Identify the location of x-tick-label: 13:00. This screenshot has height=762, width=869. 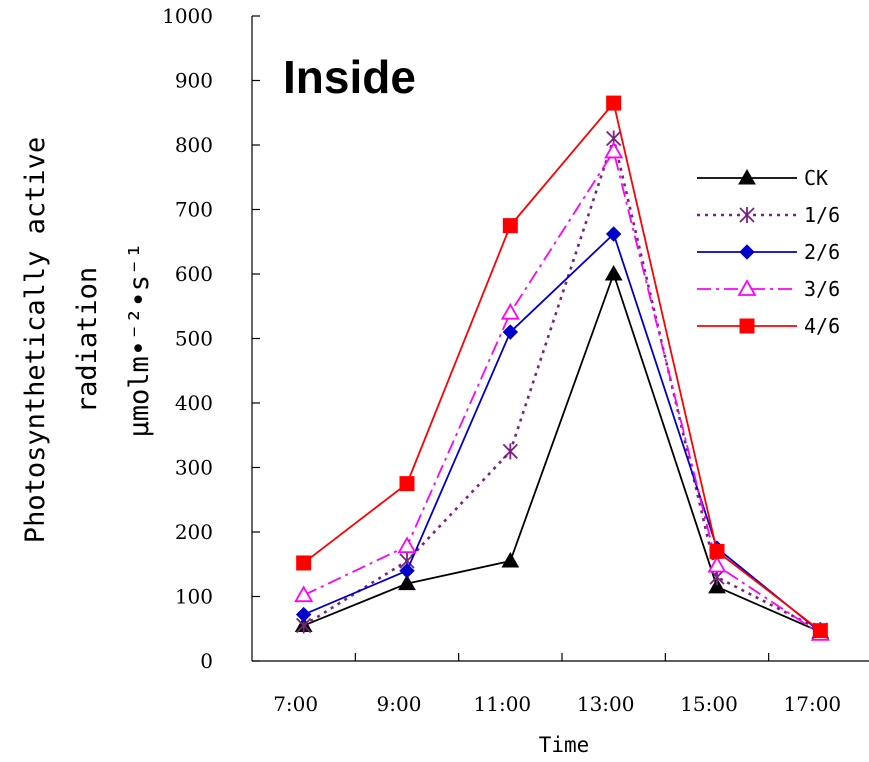
(606, 704).